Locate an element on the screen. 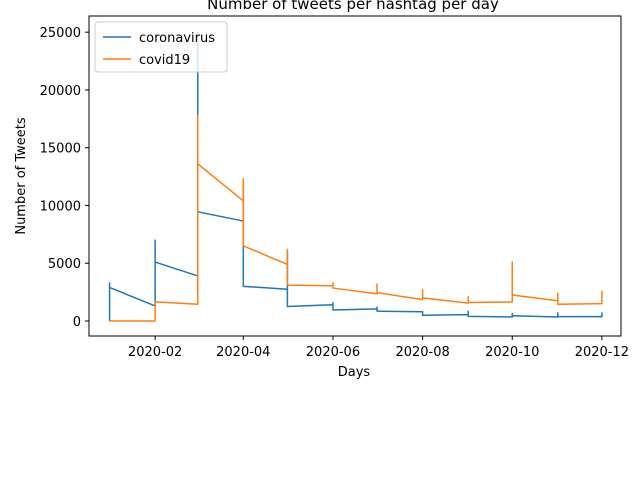  x-tick-label: 2020-06 is located at coordinates (333, 352).